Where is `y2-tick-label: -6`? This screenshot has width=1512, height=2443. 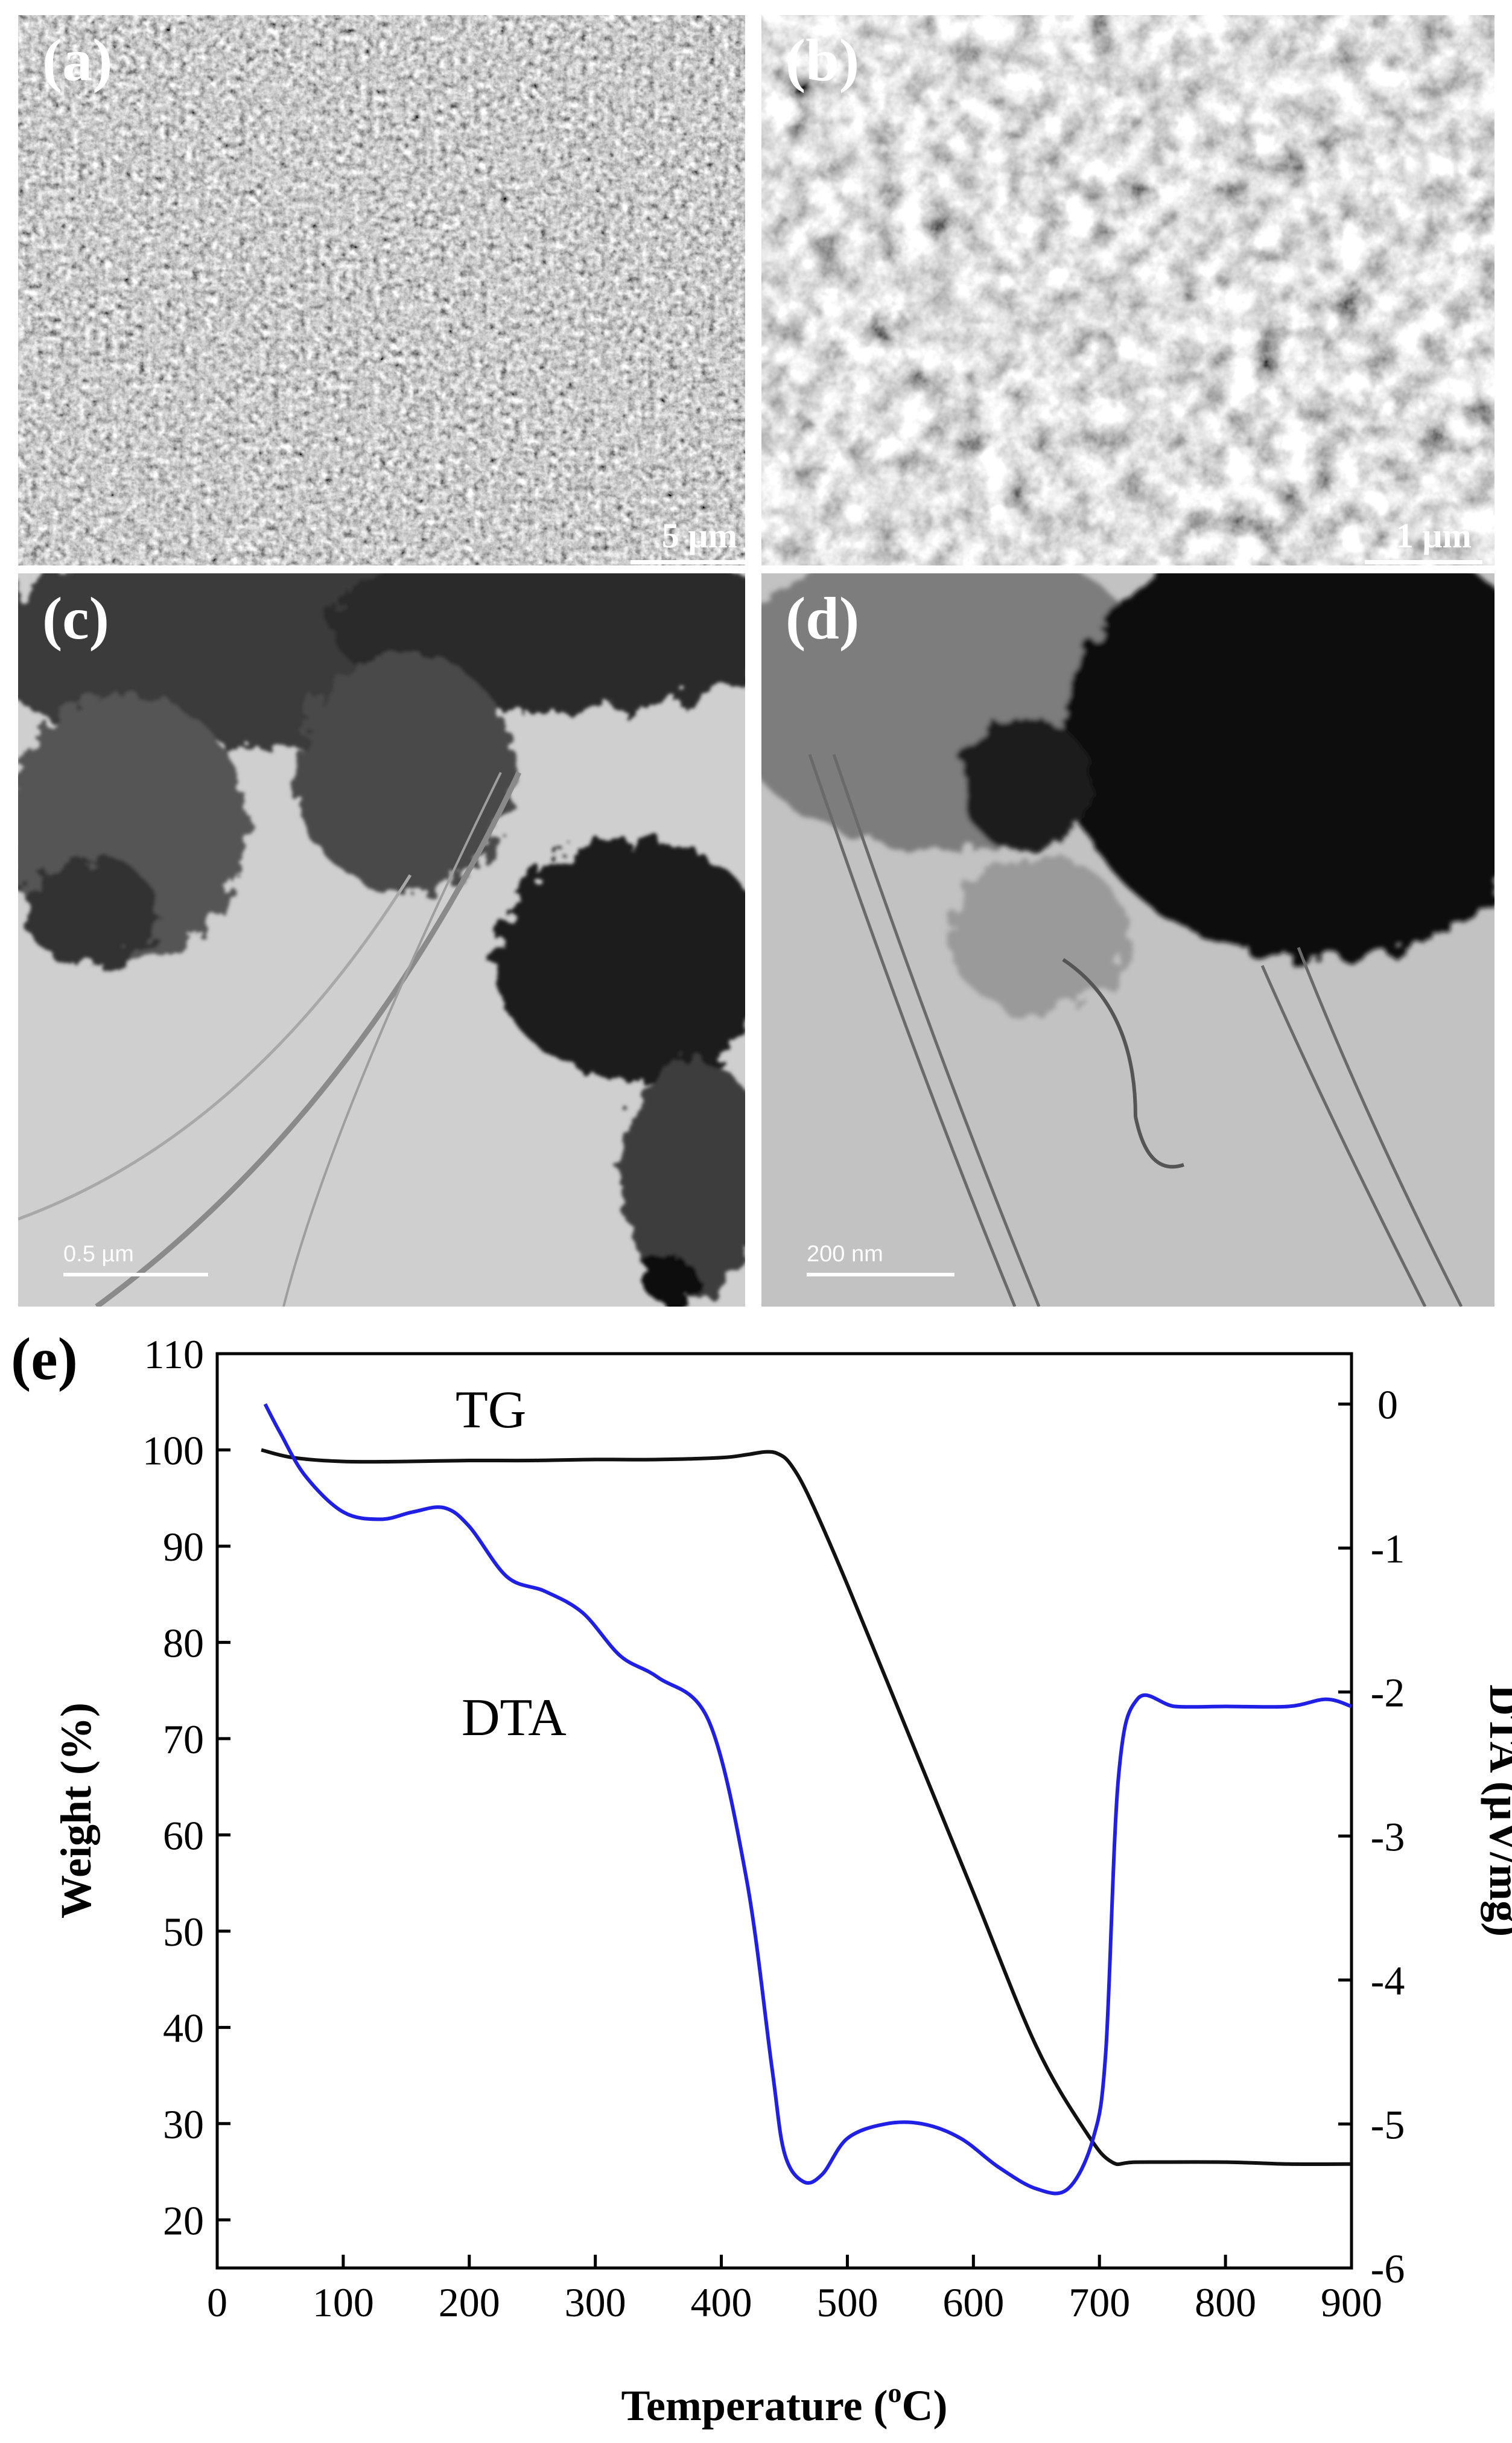 y2-tick-label: -6 is located at coordinates (1388, 2269).